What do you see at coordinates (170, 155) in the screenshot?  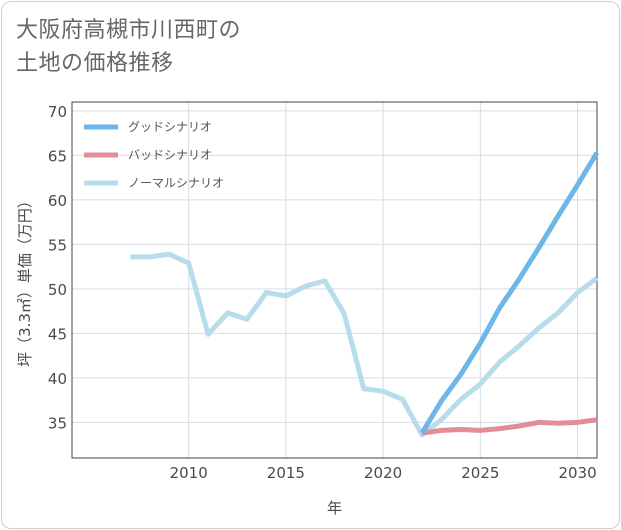 I see `legend-label-1: バッドシナリオ` at bounding box center [170, 155].